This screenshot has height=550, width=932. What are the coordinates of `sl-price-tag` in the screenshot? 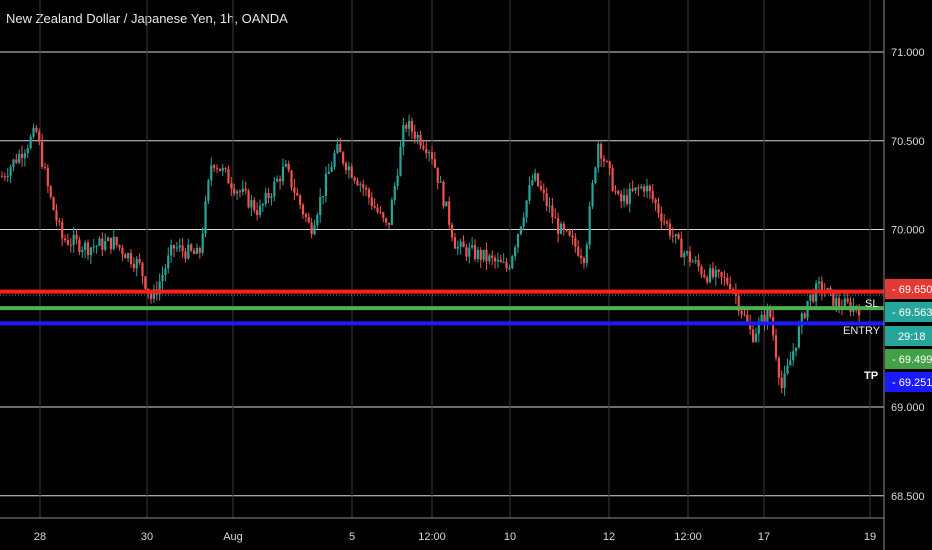 It's located at (908, 289).